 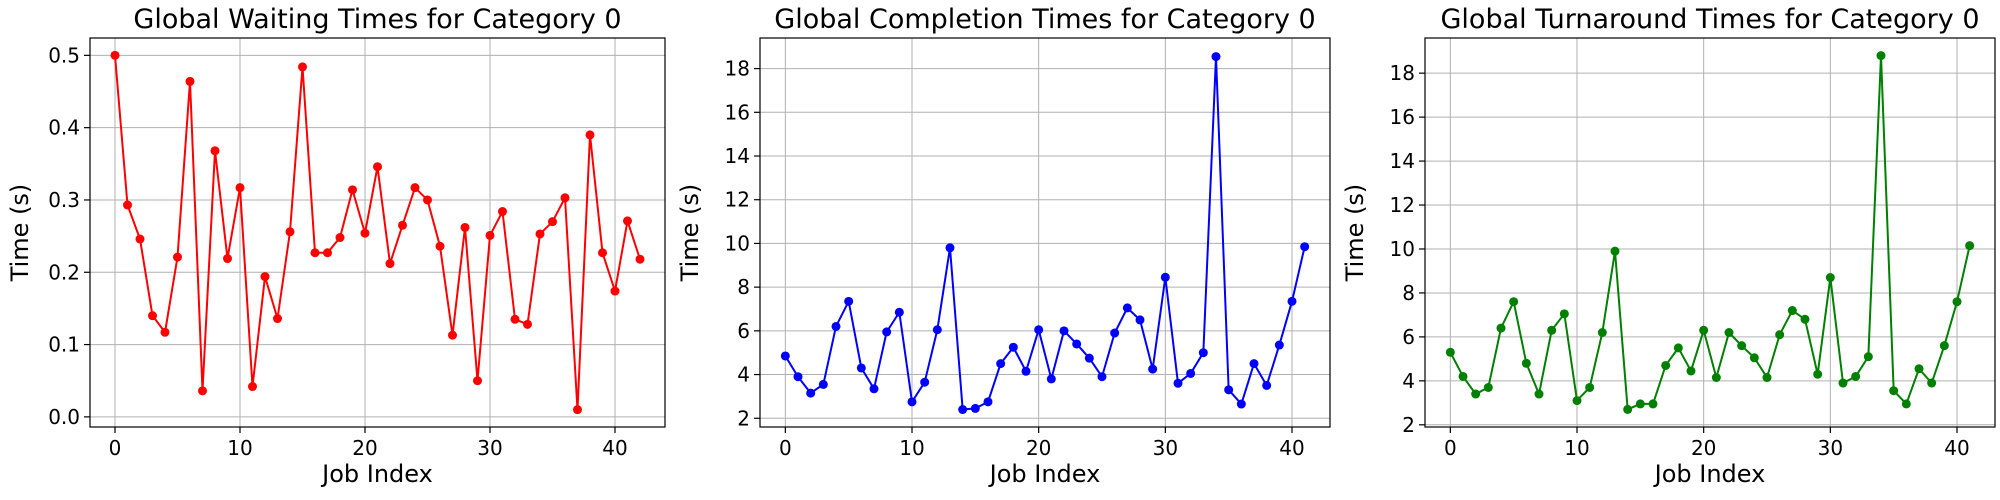 What do you see at coordinates (743, 331) in the screenshot?
I see `y-tick-label: 6` at bounding box center [743, 331].